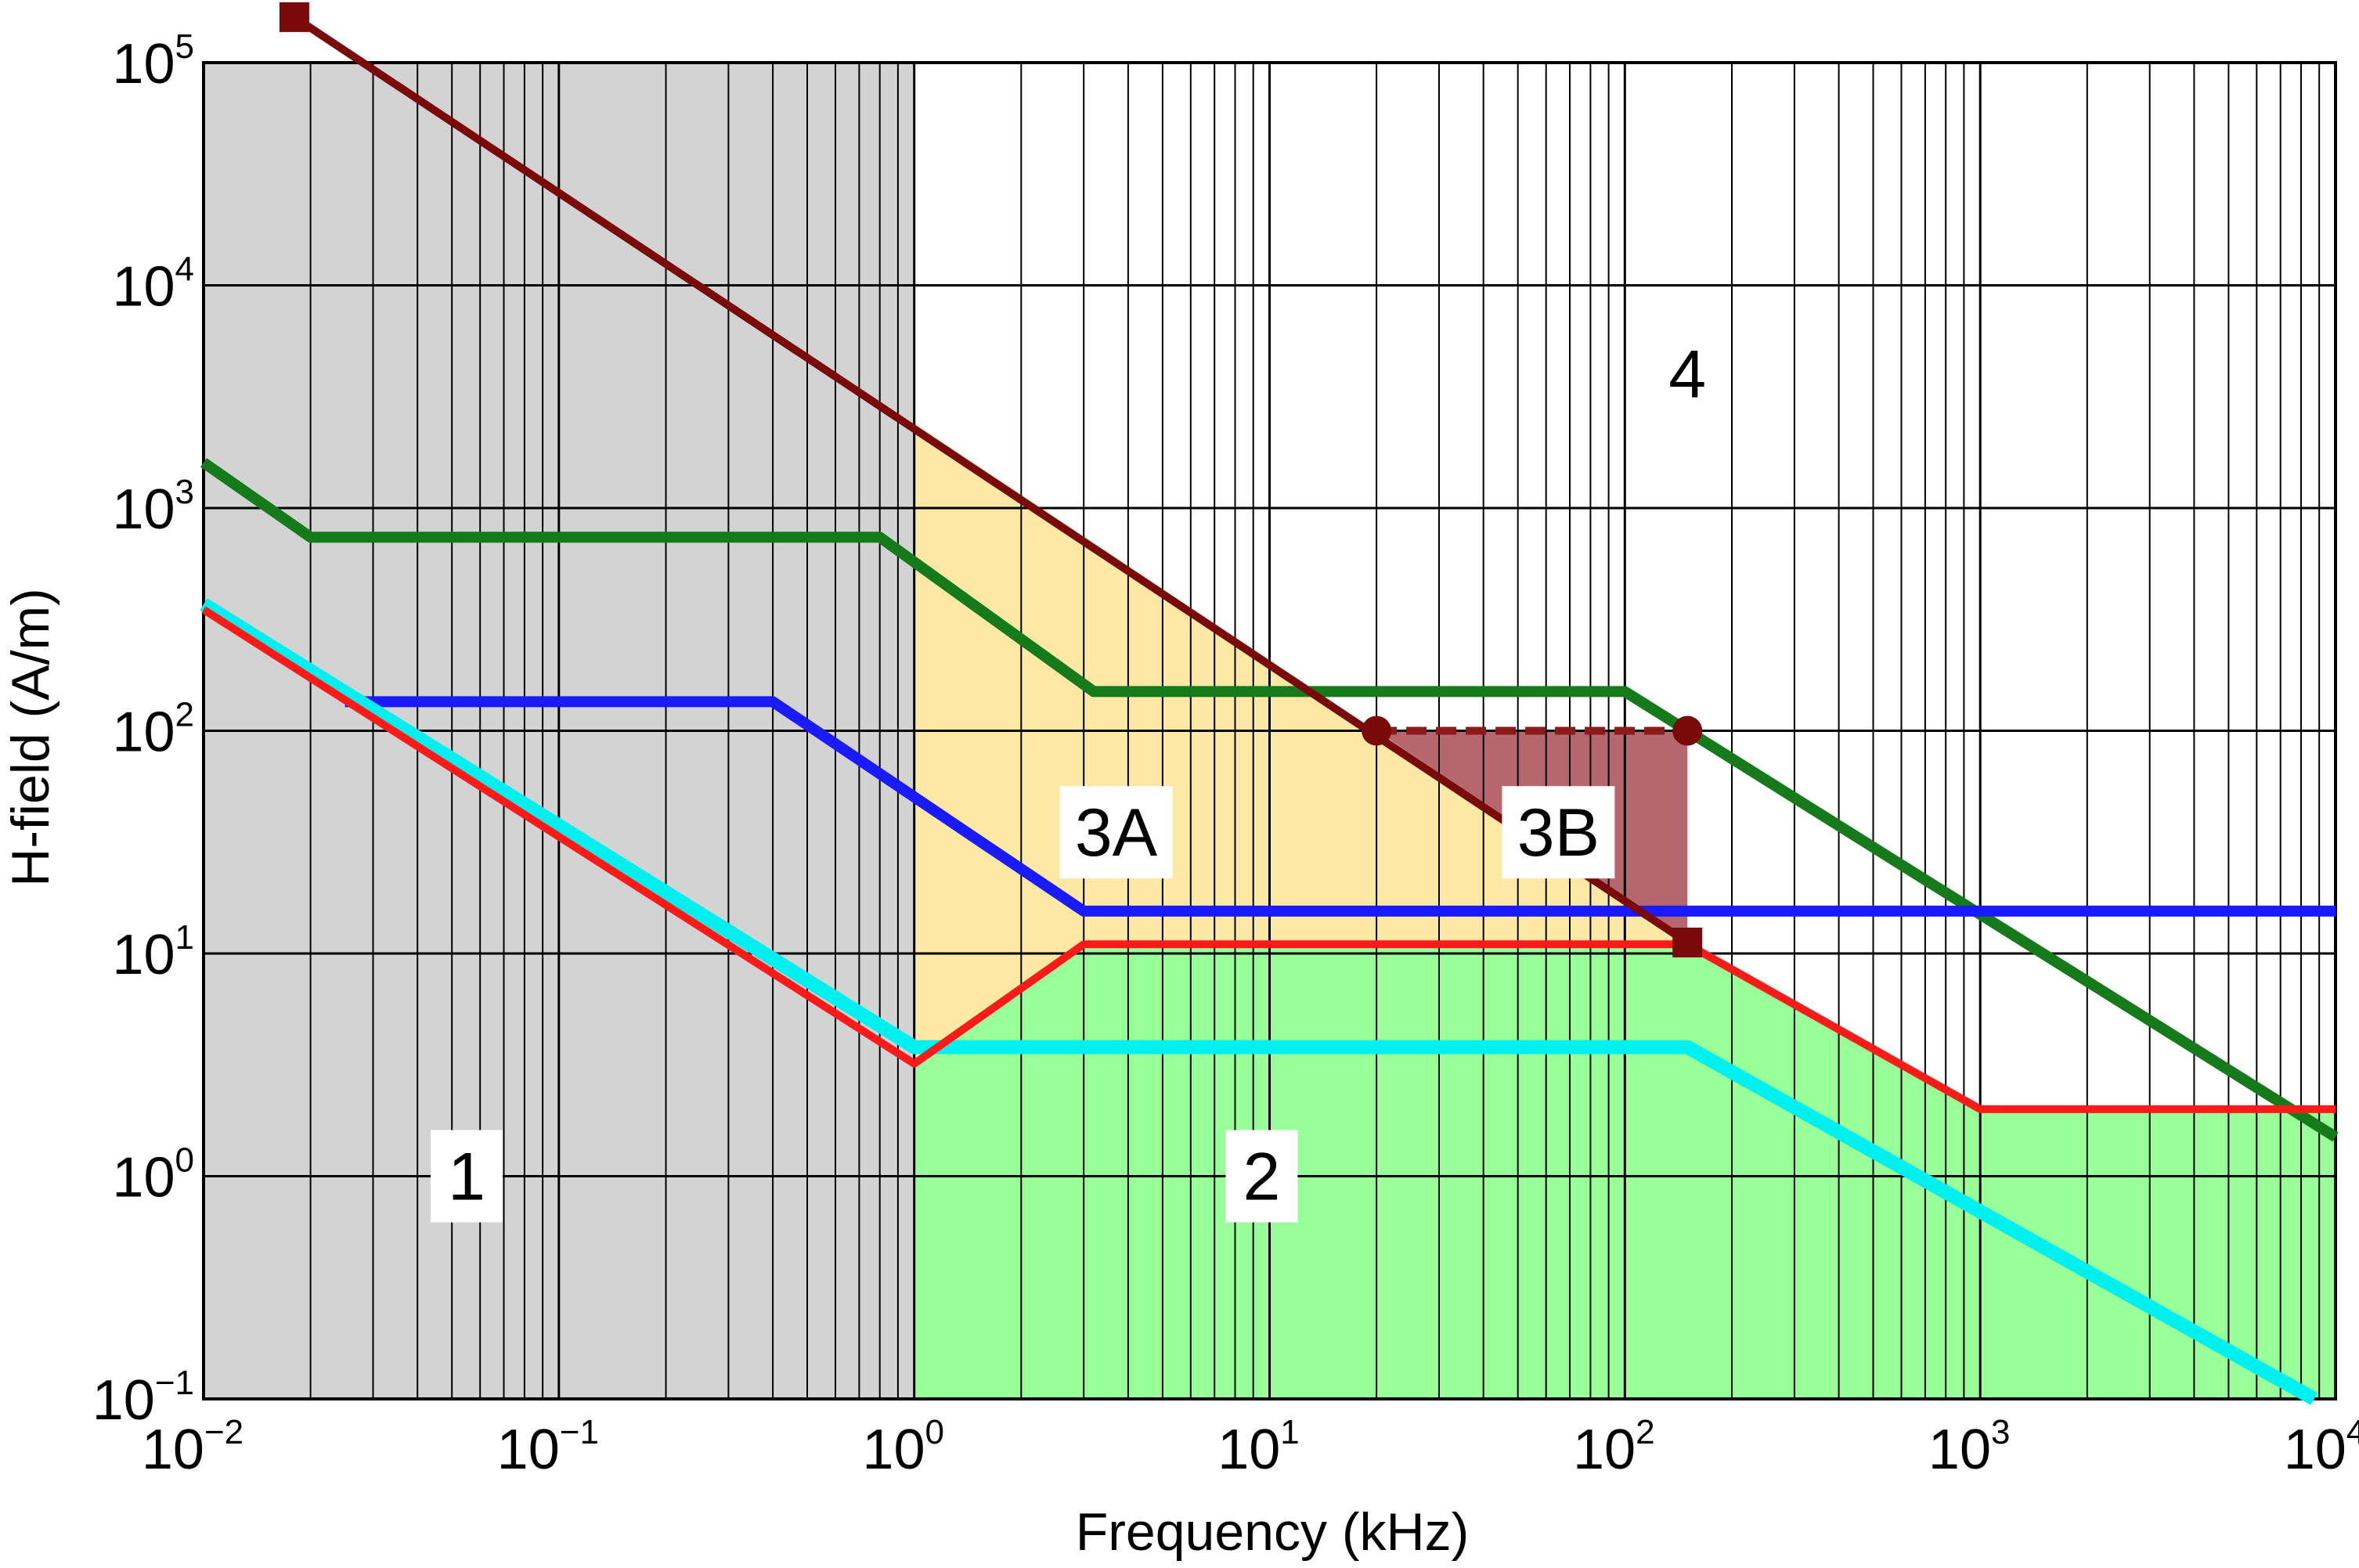 The width and height of the screenshot is (2359, 1568). I want to click on x-tick-label: 10⁻², so click(192, 1447).